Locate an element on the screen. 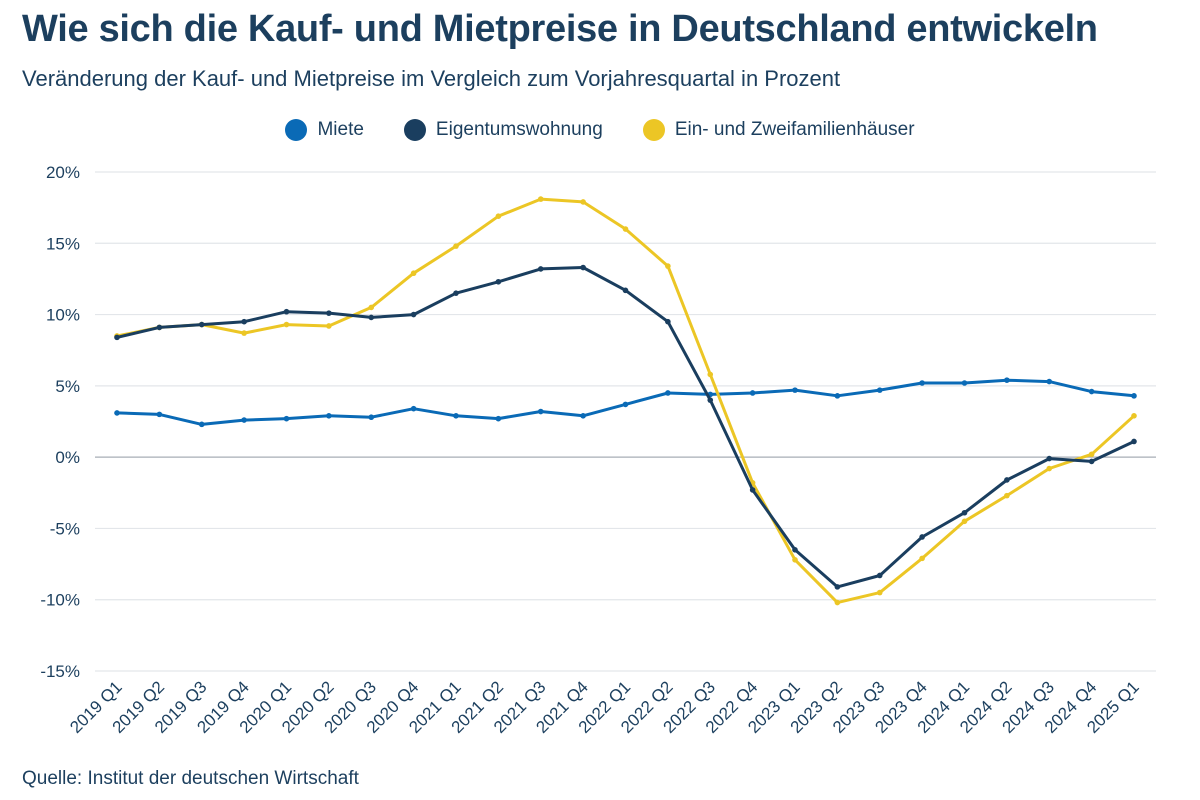 Image resolution: width=1200 pixels, height=800 pixels. y-tick-label: 10% is located at coordinates (63, 315).